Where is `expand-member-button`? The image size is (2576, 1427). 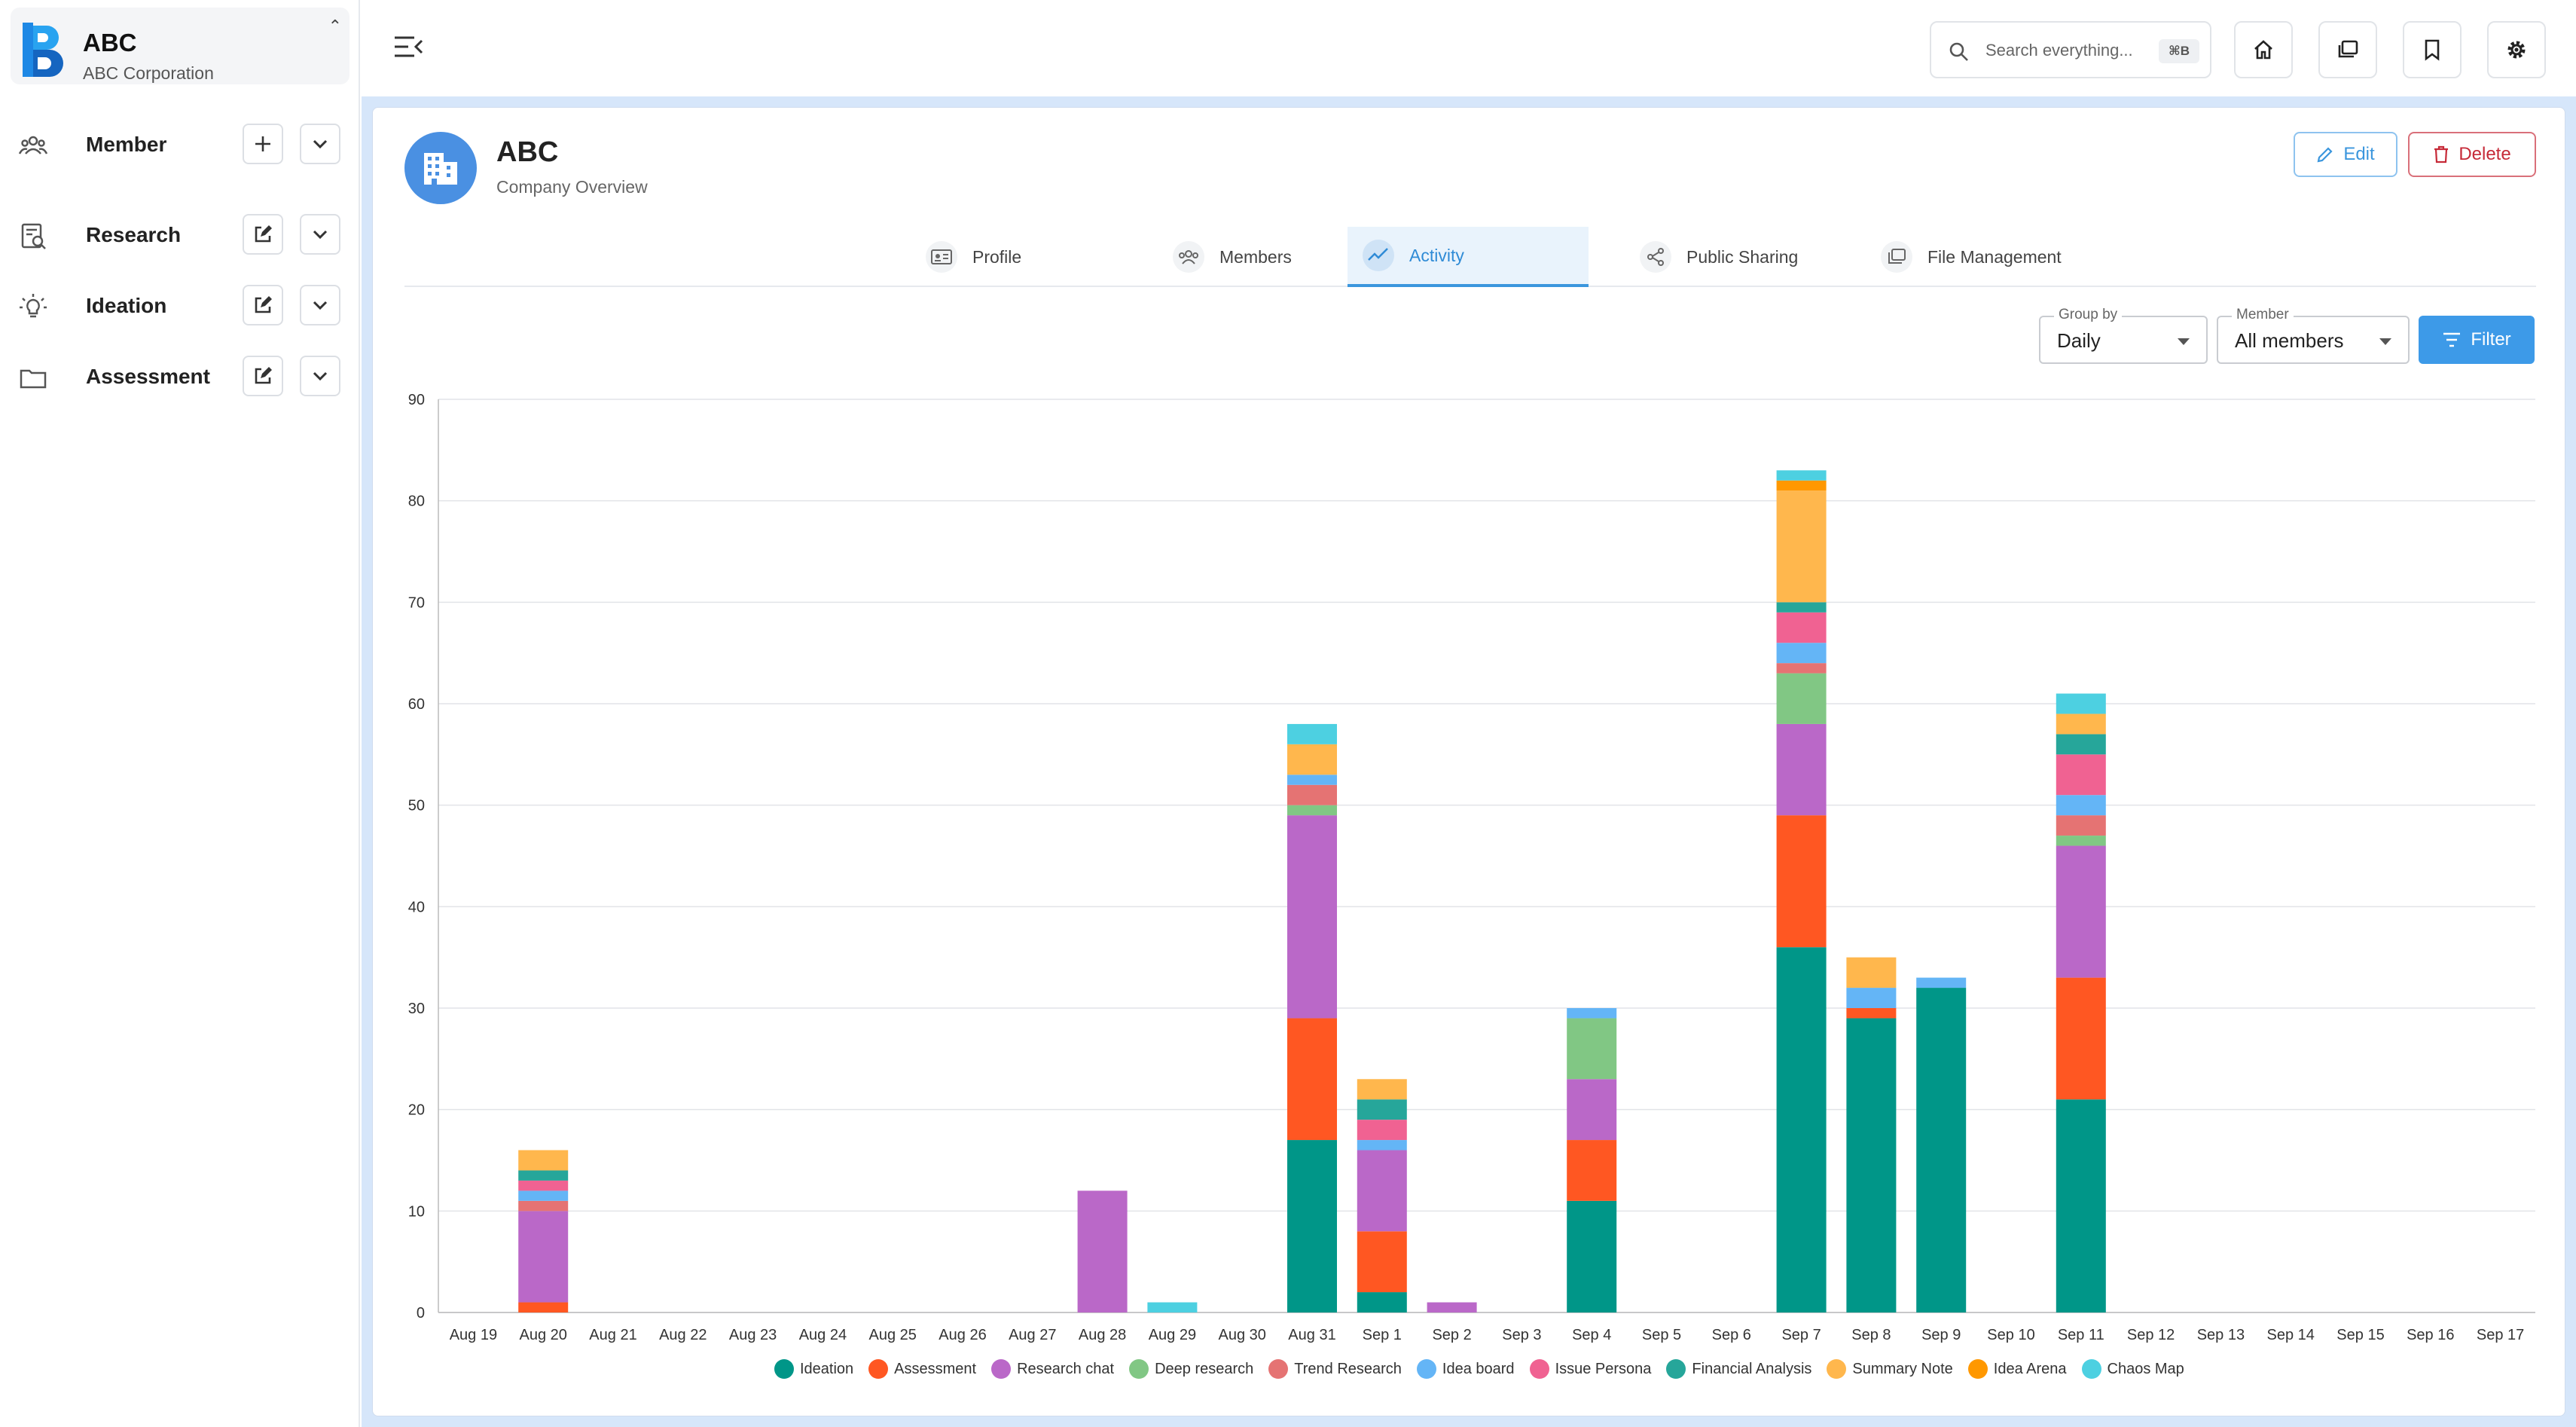
expand-member-button is located at coordinates (320, 144).